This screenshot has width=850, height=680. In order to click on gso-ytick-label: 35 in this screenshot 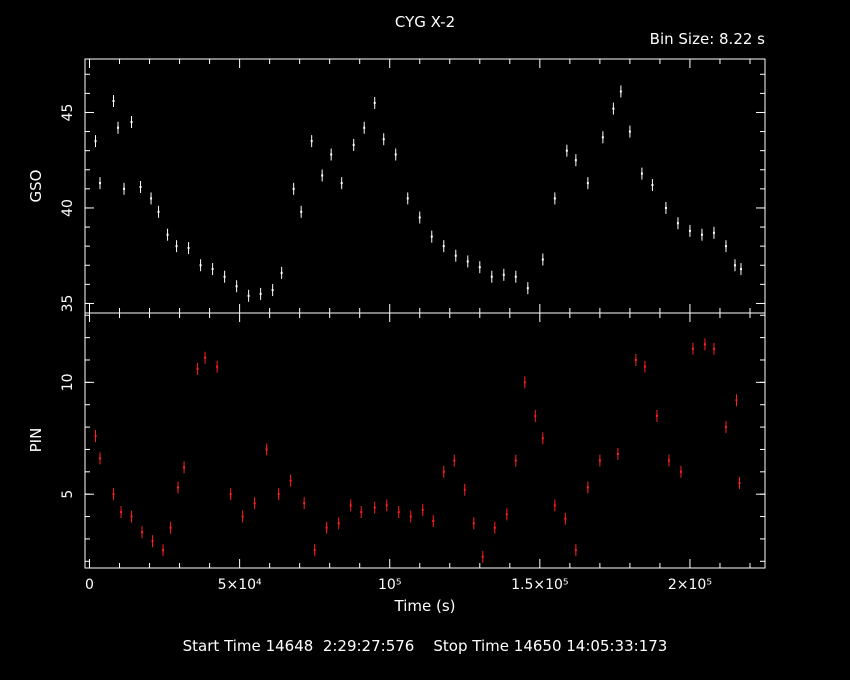, I will do `click(68, 304)`.